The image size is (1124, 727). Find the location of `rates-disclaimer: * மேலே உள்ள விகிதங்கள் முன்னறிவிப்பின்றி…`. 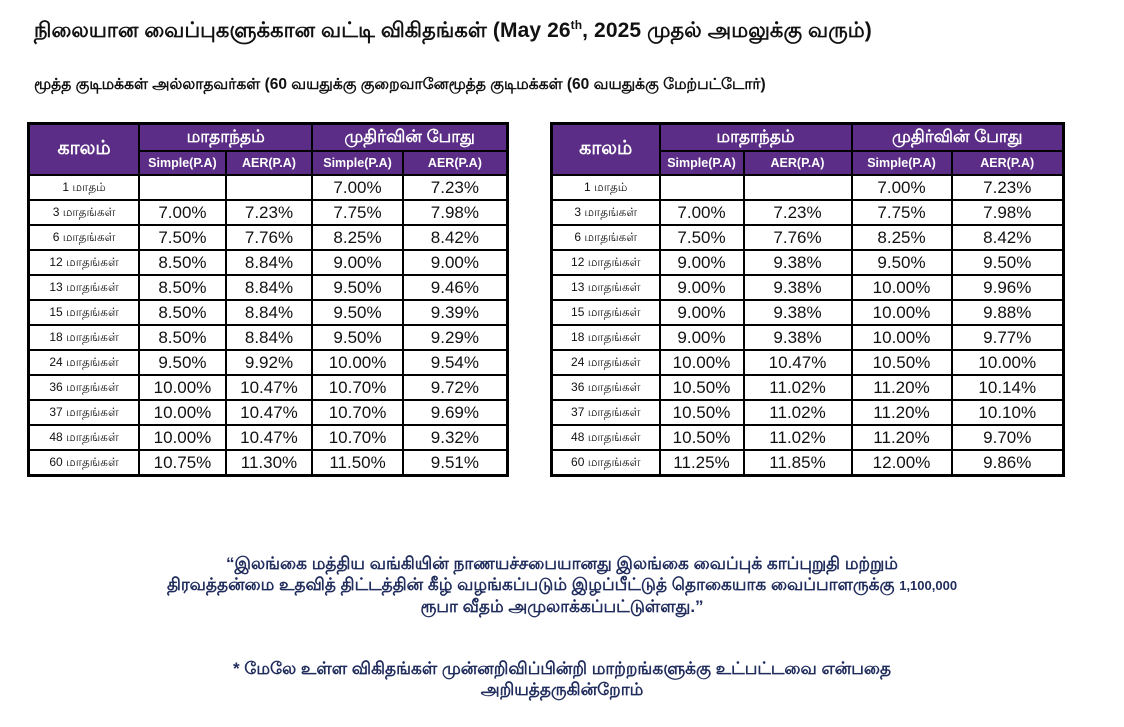

rates-disclaimer: * மேலே உள்ள விகிதங்கள் முன்னறிவிப்பின்றி… is located at coordinates (562, 679).